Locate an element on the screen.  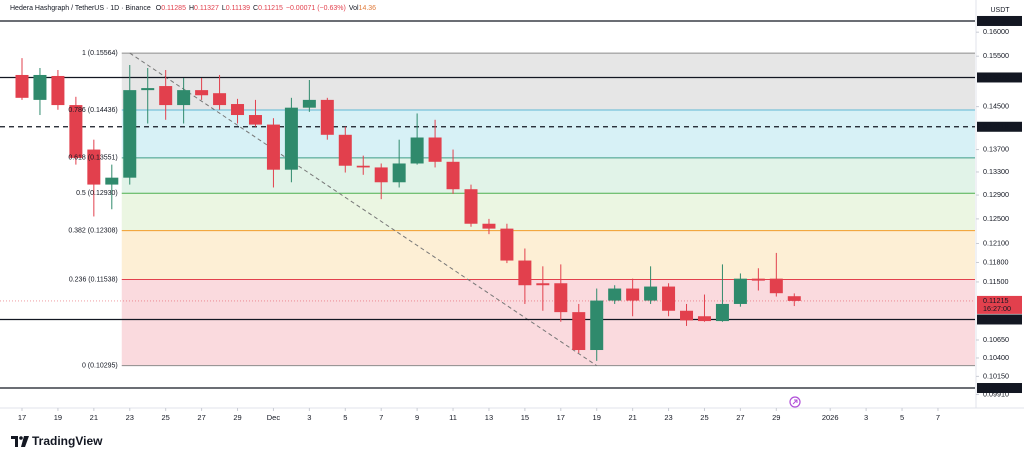
y-tick-label: 0.09910 is located at coordinates (996, 393).